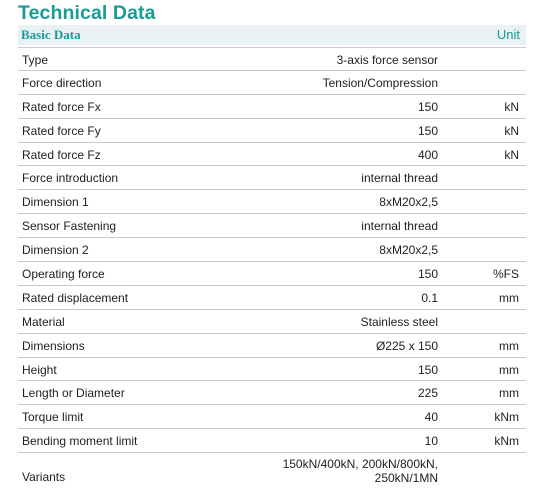  What do you see at coordinates (431, 441) in the screenshot?
I see `row-value: 10` at bounding box center [431, 441].